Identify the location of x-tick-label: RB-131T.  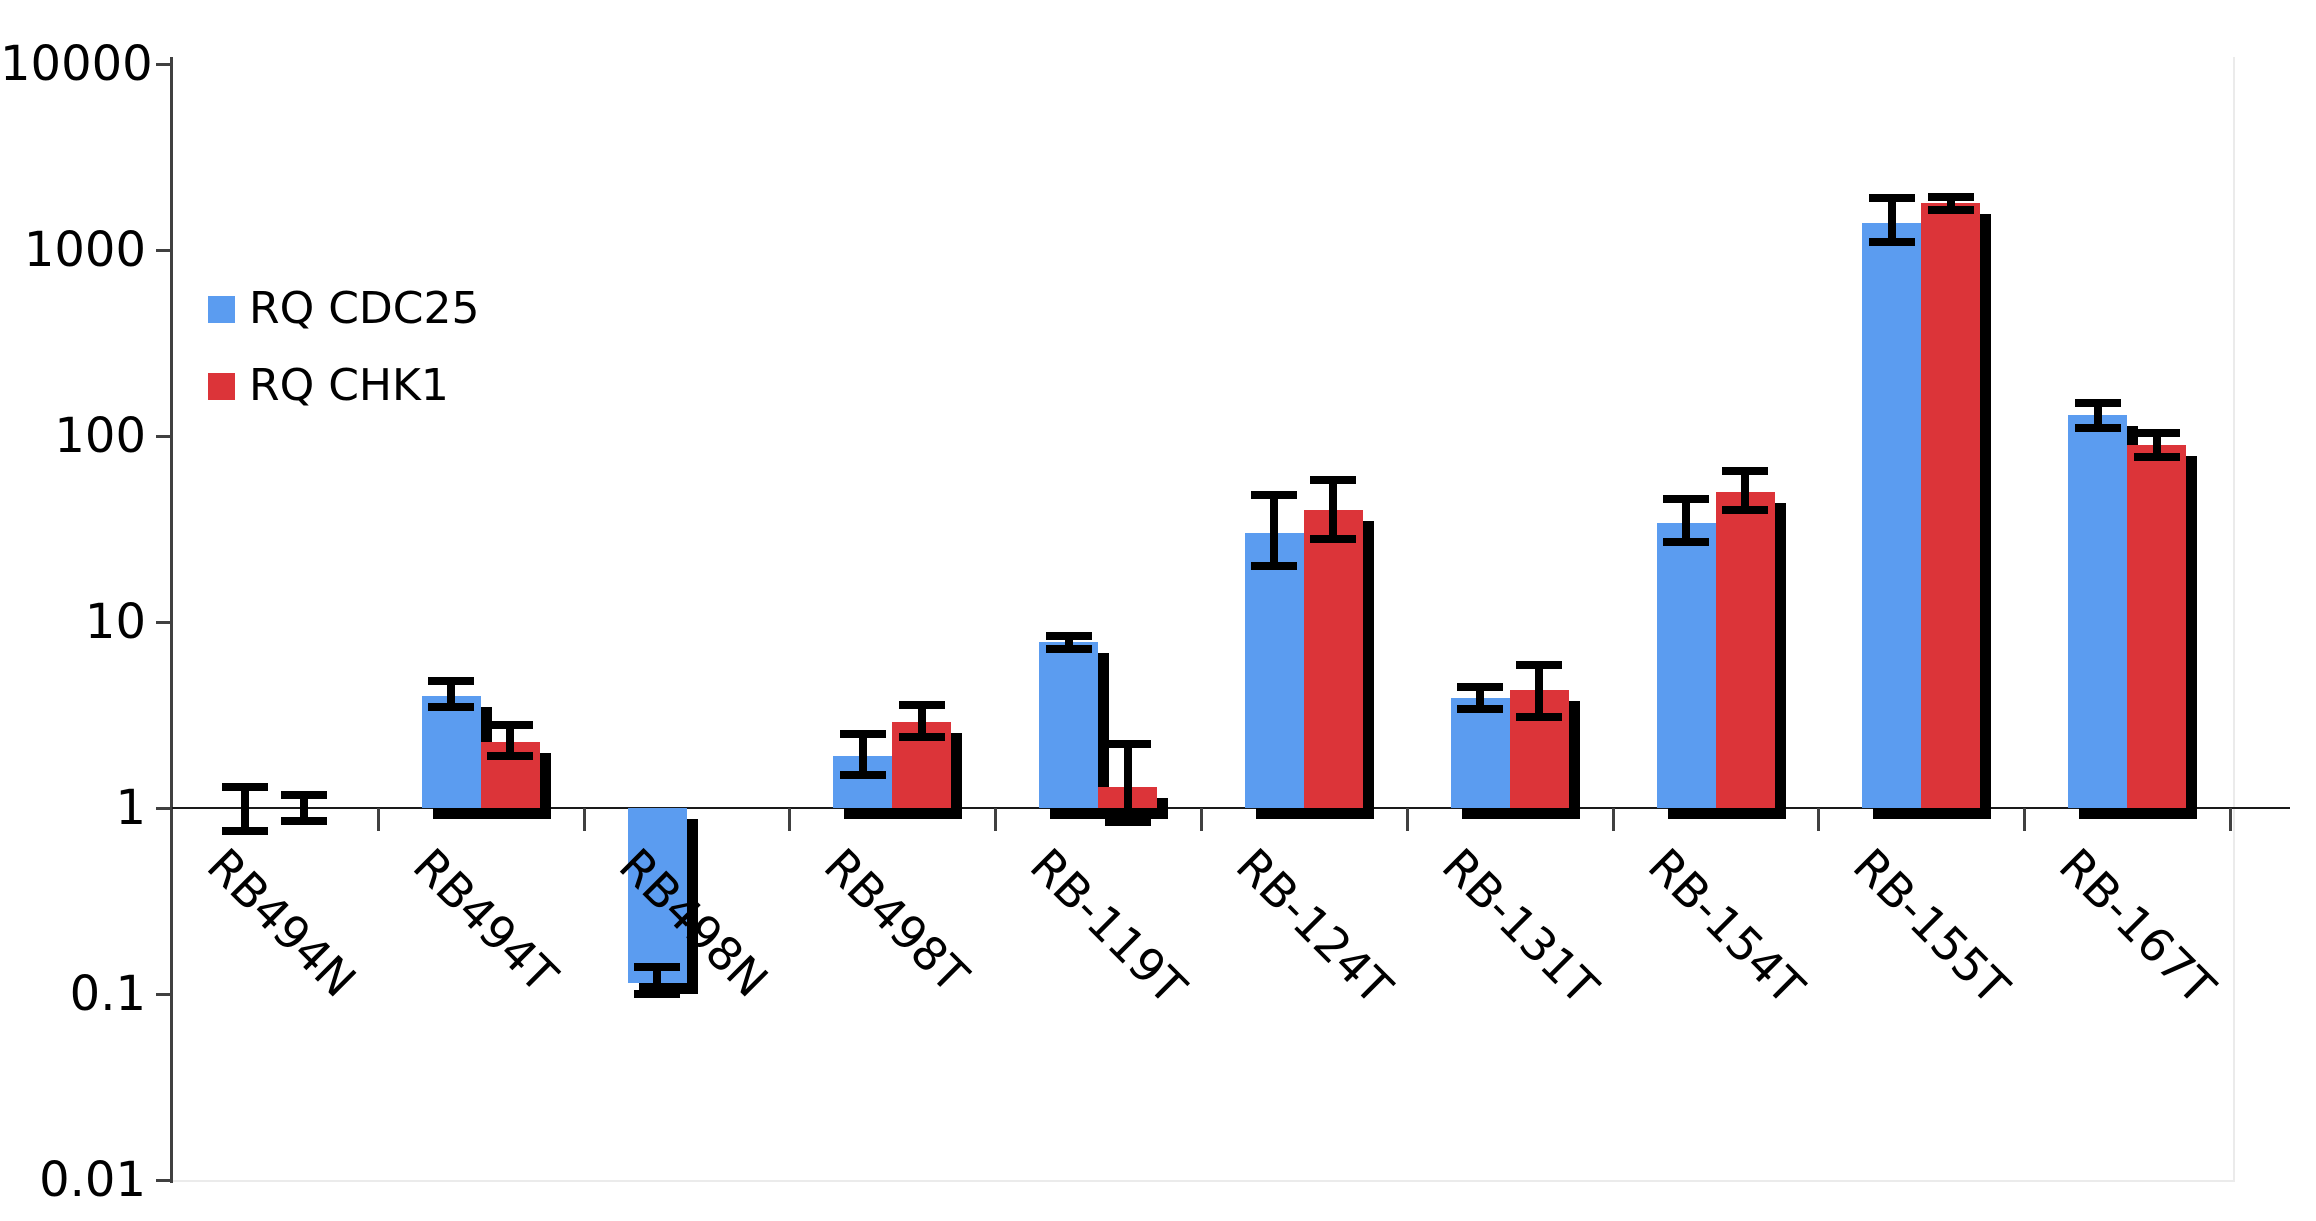
(1520, 926).